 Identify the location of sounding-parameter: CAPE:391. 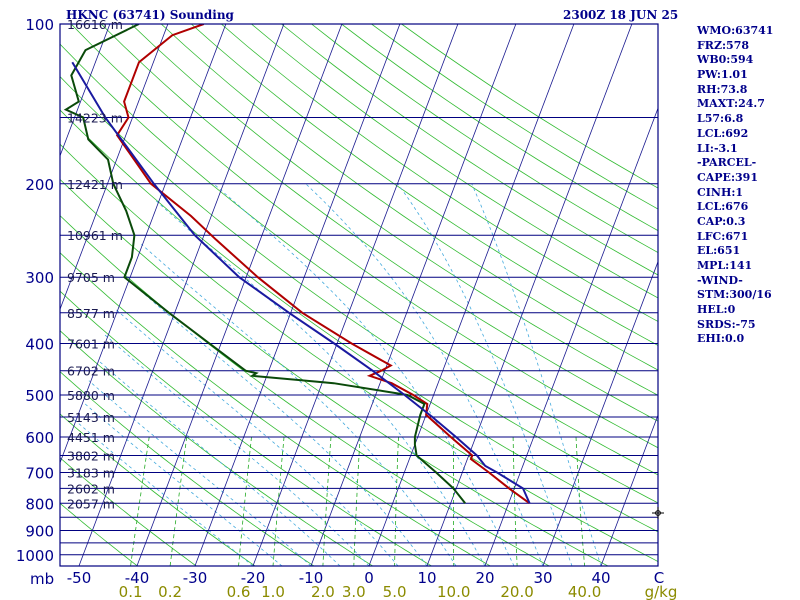
(727, 177).